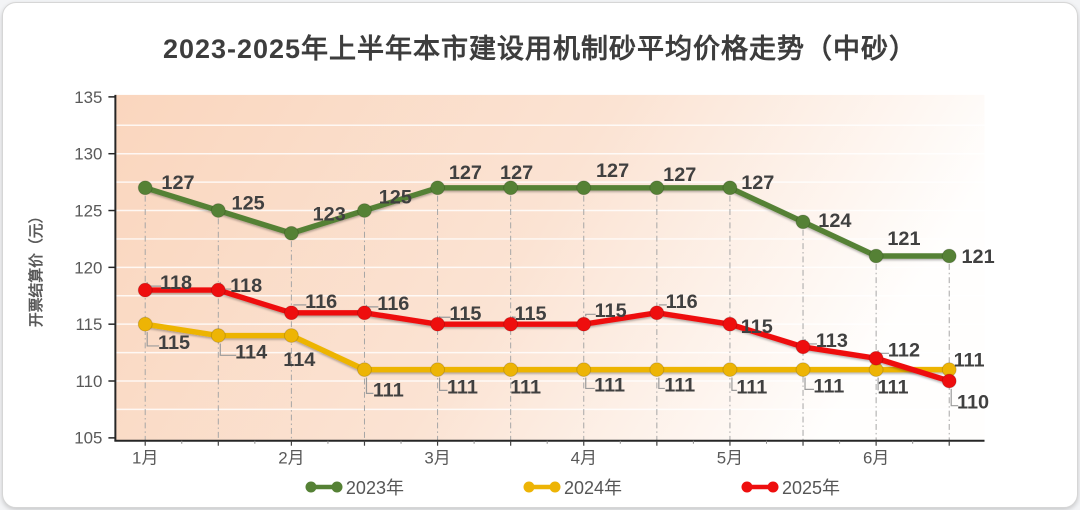  What do you see at coordinates (88, 154) in the screenshot?
I see `y-tick-label: 130` at bounding box center [88, 154].